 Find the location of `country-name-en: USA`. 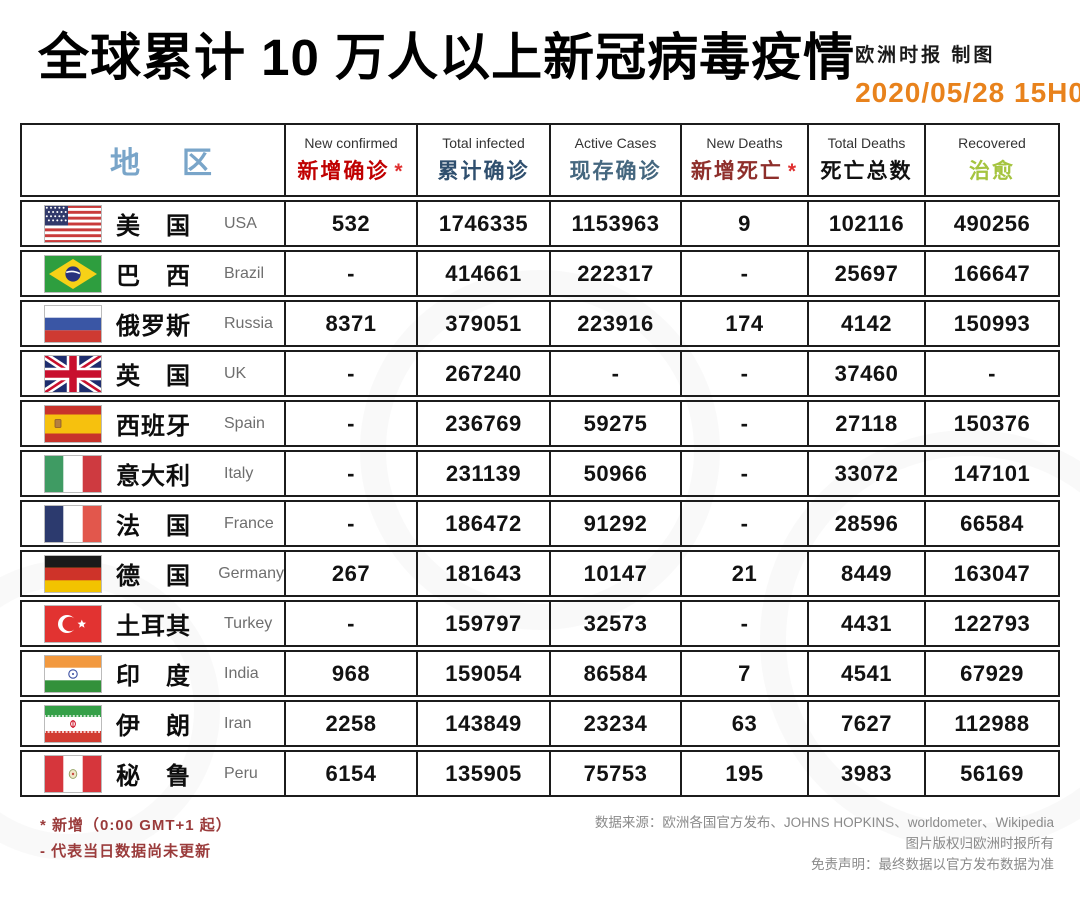

country-name-en: USA is located at coordinates (240, 223).